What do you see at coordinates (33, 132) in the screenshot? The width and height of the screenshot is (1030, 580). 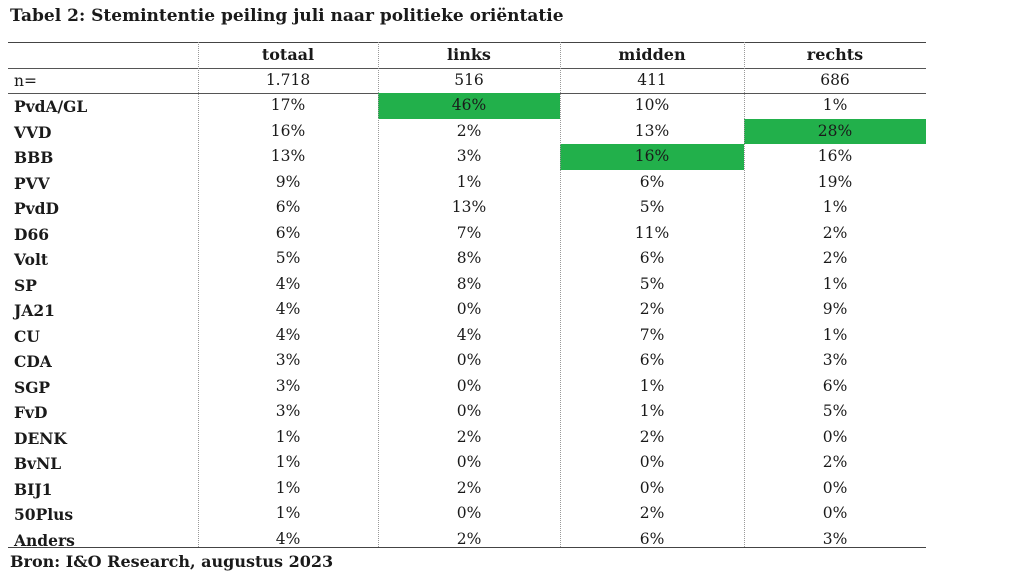 I see `party-label: VVD` at bounding box center [33, 132].